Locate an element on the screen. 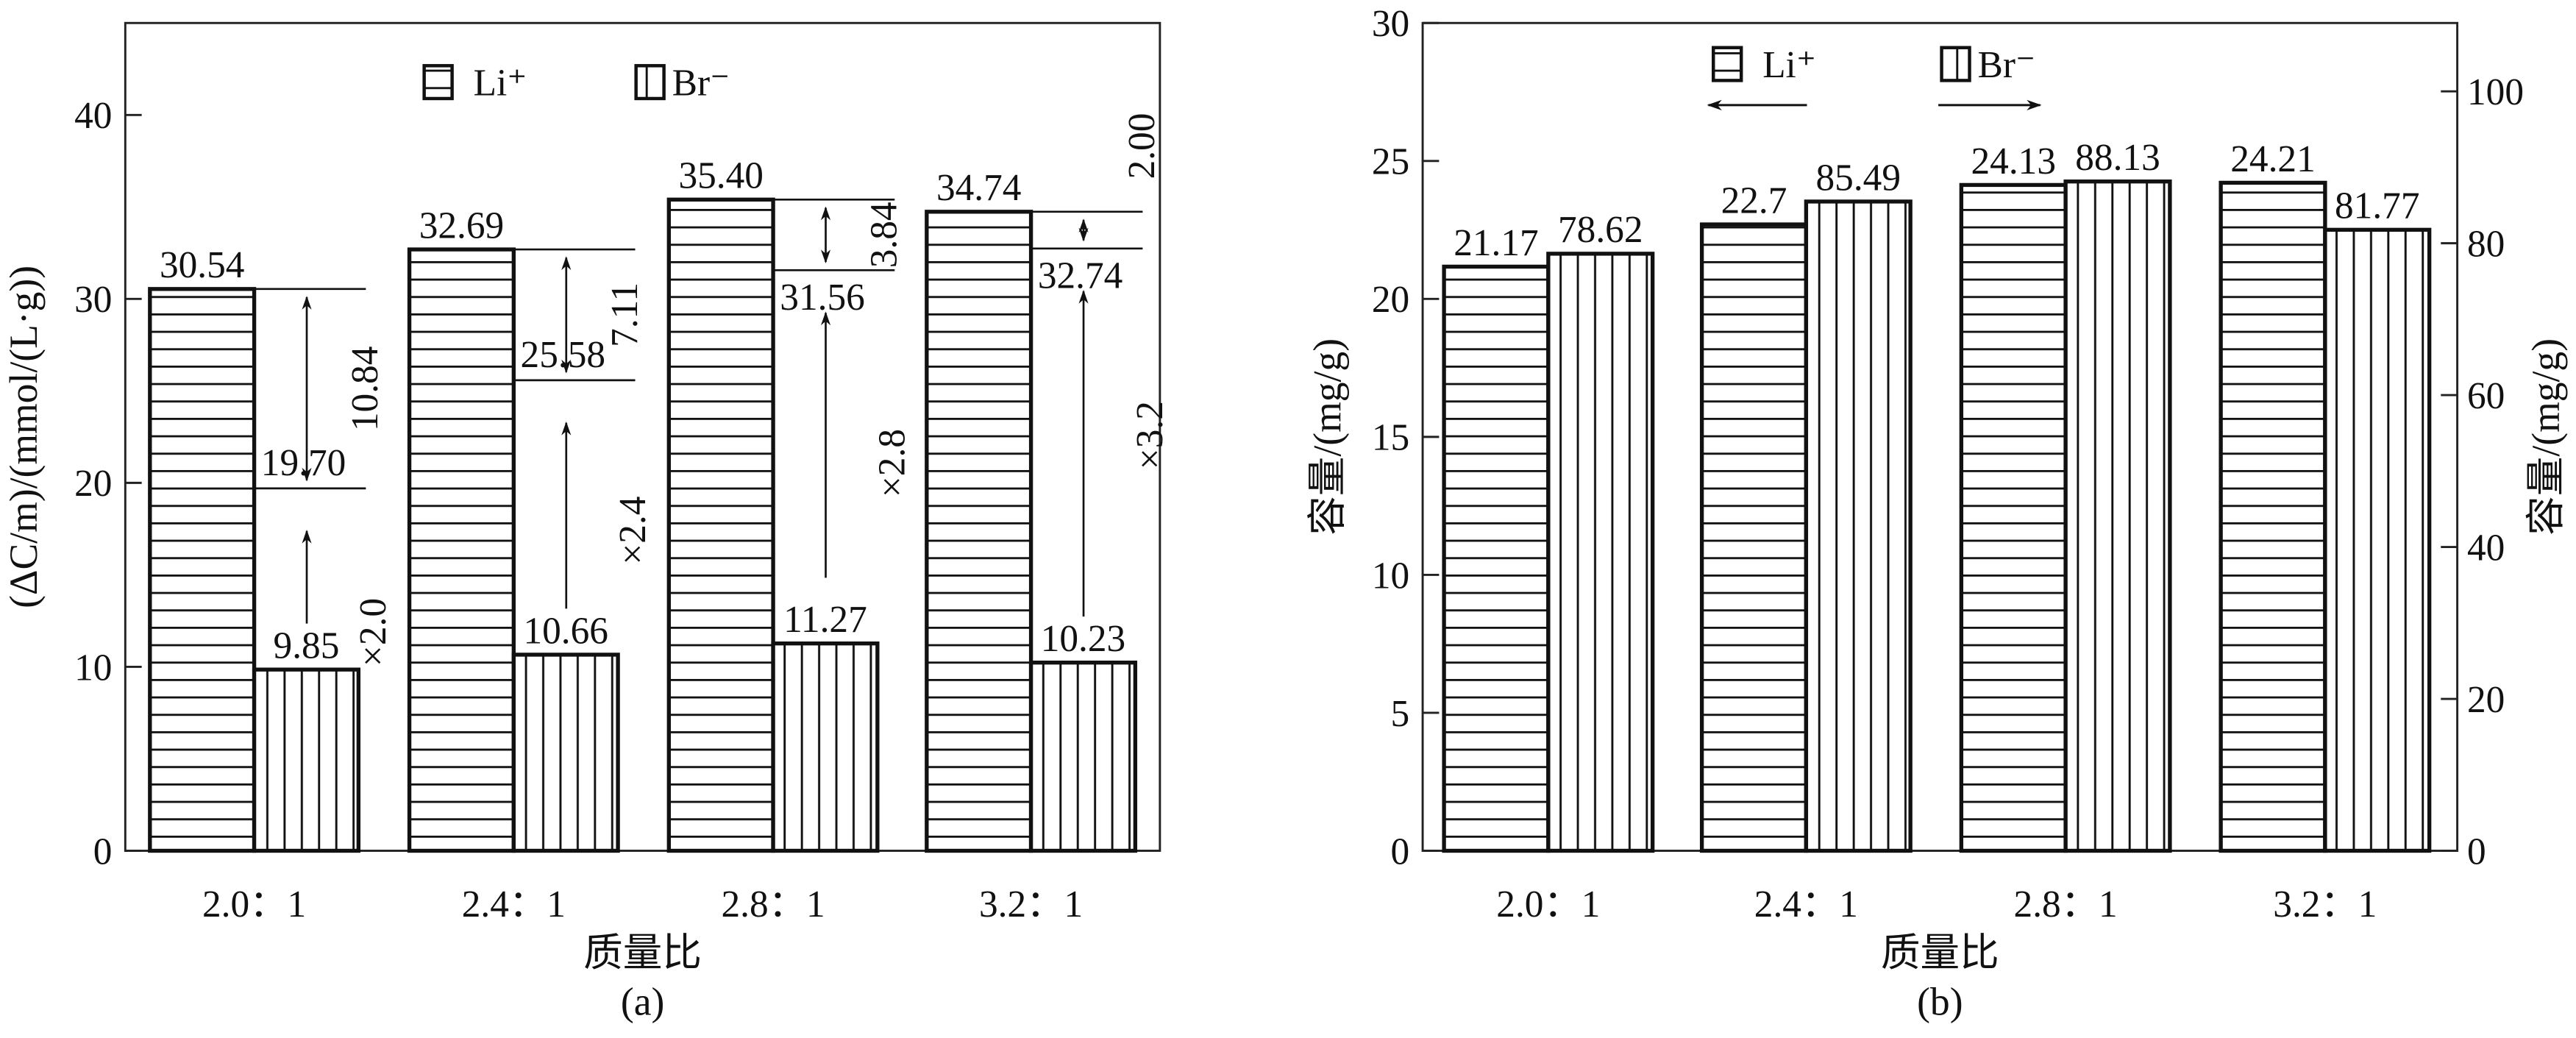 The height and width of the screenshot is (1038, 2576). y-axis-title: (ΔC/m)/(mmol/(L·g)) is located at coordinates (23, 437).